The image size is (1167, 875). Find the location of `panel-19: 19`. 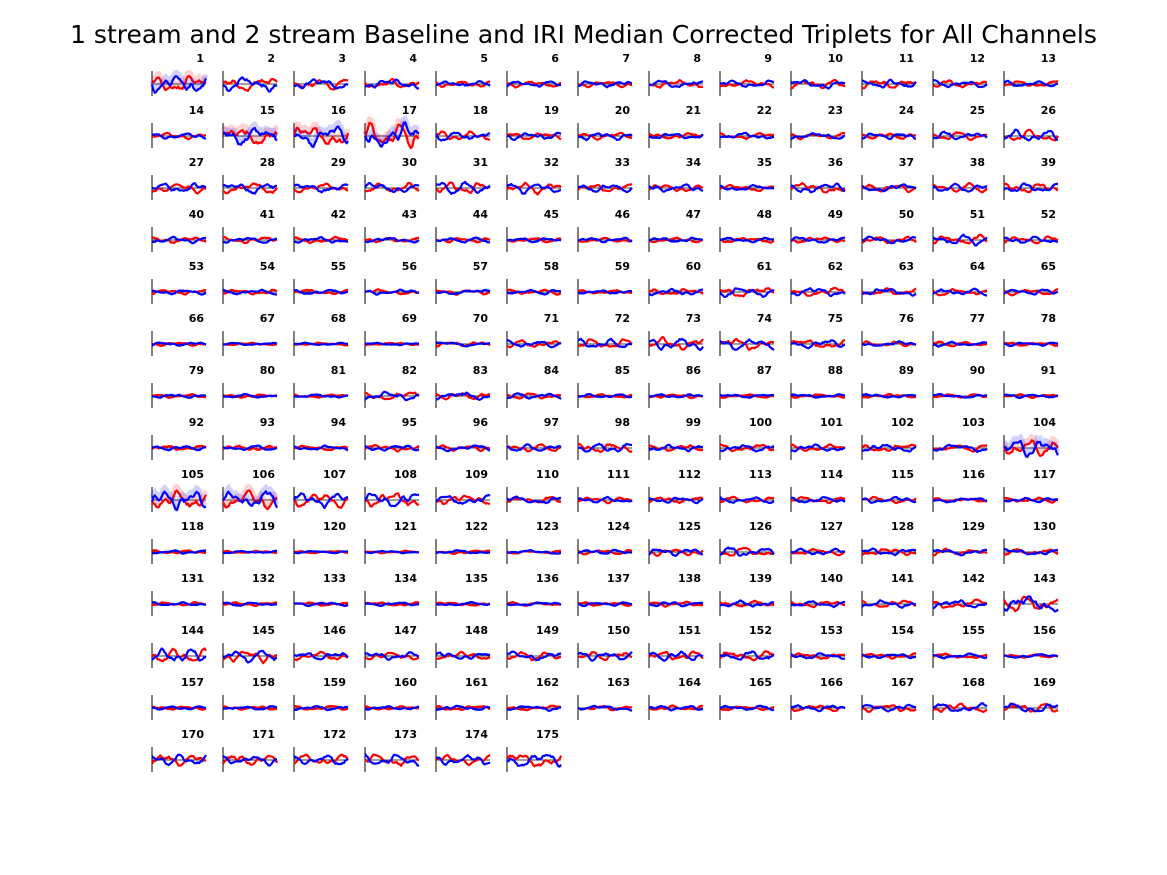

panel-19: 19 is located at coordinates (534, 126).